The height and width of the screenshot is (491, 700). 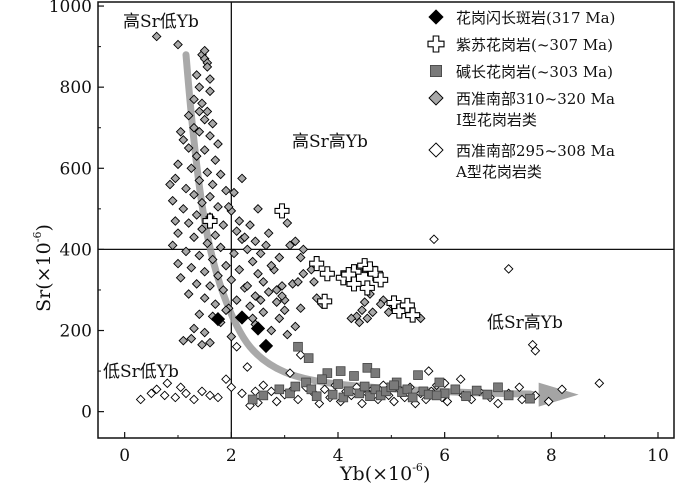 I want to click on legend-marker-open-diamond, so click(x=436, y=150).